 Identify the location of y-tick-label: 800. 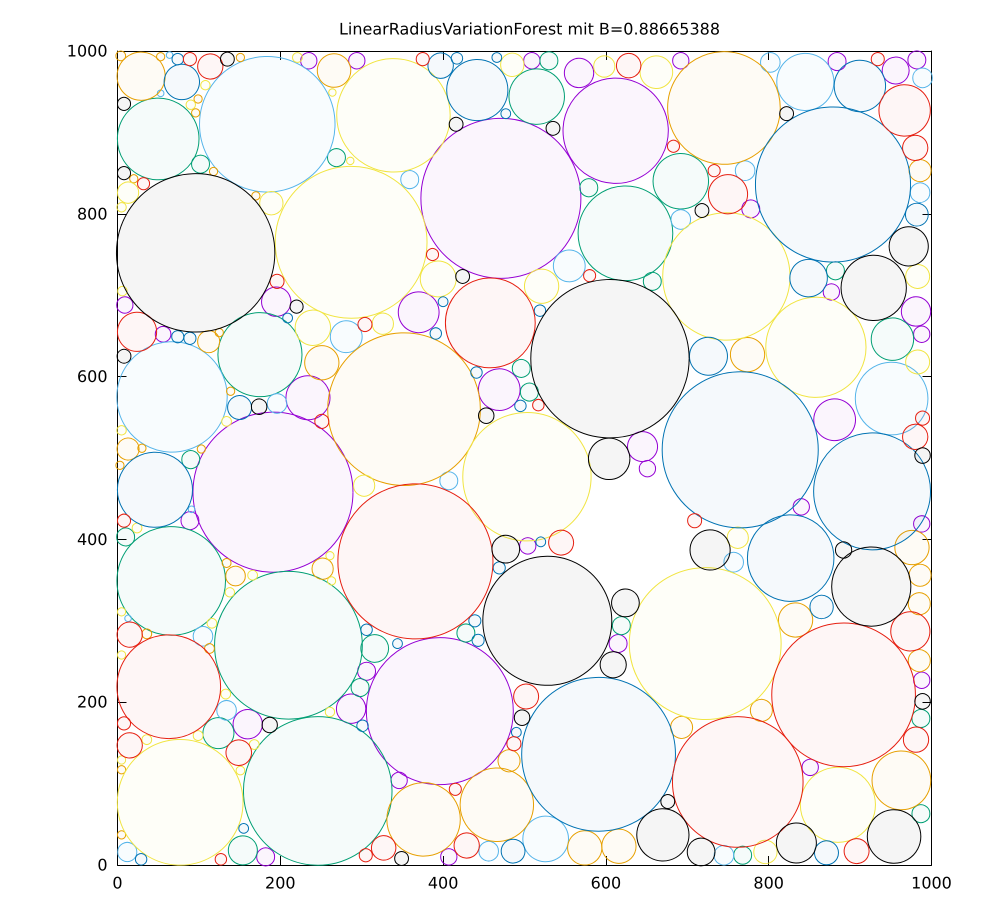
(92, 214).